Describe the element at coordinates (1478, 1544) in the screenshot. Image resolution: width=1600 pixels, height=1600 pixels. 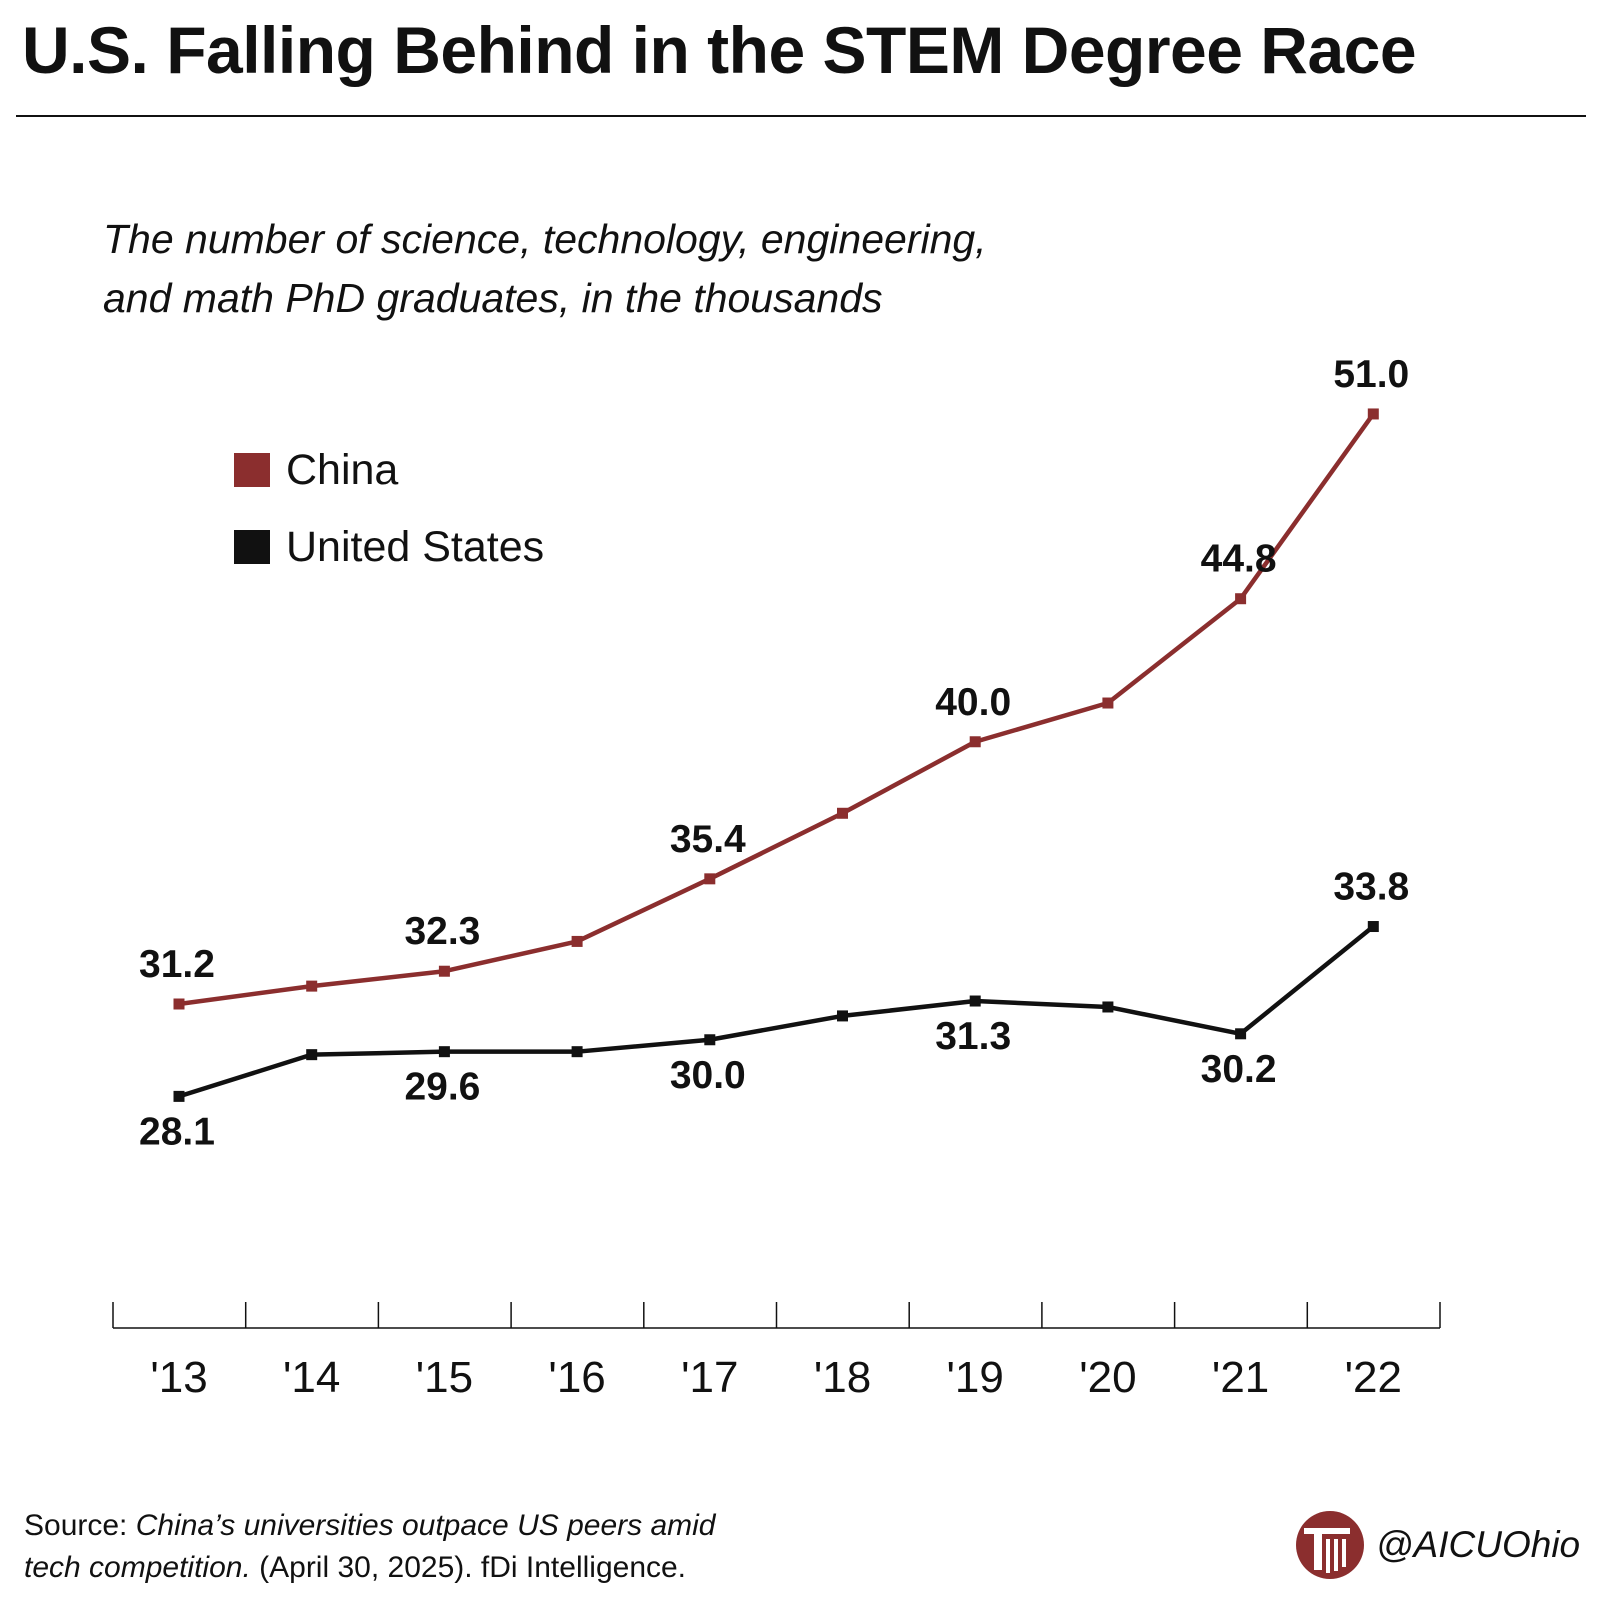
I see `handle-text: @AICUOhio` at that location.